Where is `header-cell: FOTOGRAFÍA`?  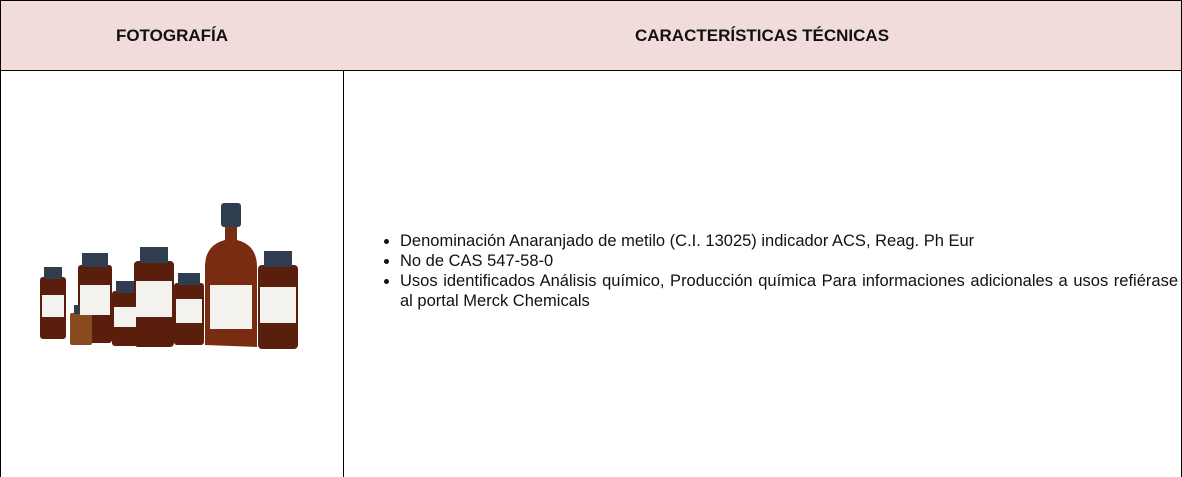 header-cell: FOTOGRAFÍA is located at coordinates (172, 35).